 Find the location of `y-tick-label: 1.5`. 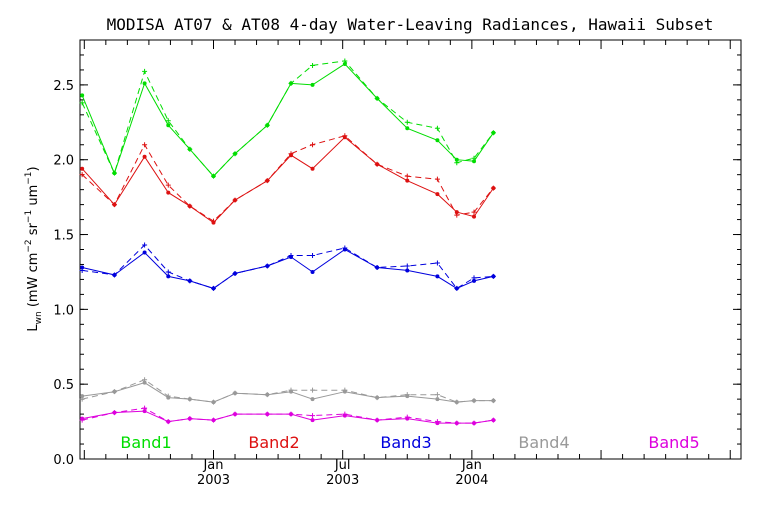

y-tick-label: 1.5 is located at coordinates (63, 236).